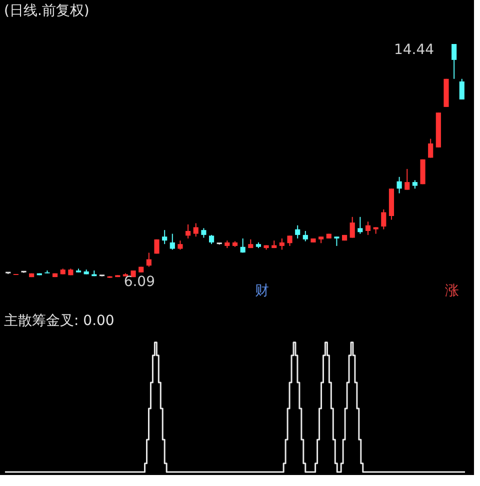  Describe the element at coordinates (139, 282) in the screenshot. I see `annotation: 6.09` at that location.